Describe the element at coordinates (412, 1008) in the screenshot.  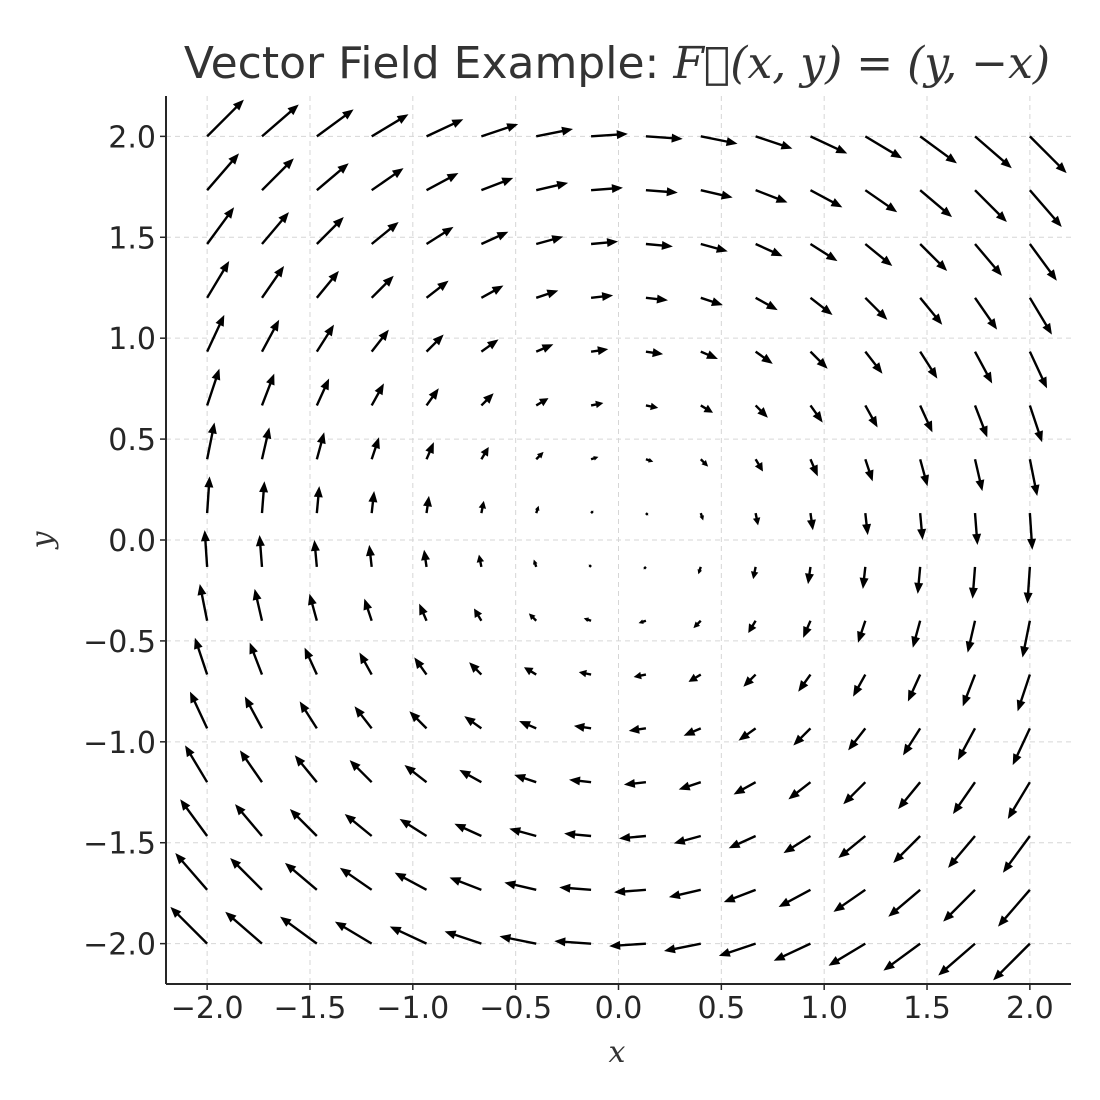
I see `x-tick-label: −1.0` at that location.